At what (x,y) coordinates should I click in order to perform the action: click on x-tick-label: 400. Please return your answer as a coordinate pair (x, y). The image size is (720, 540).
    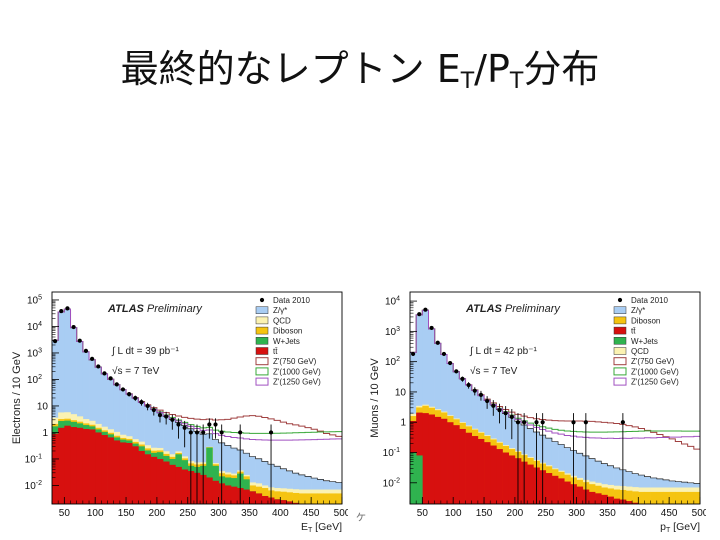
    Looking at the image, I should click on (638, 513).